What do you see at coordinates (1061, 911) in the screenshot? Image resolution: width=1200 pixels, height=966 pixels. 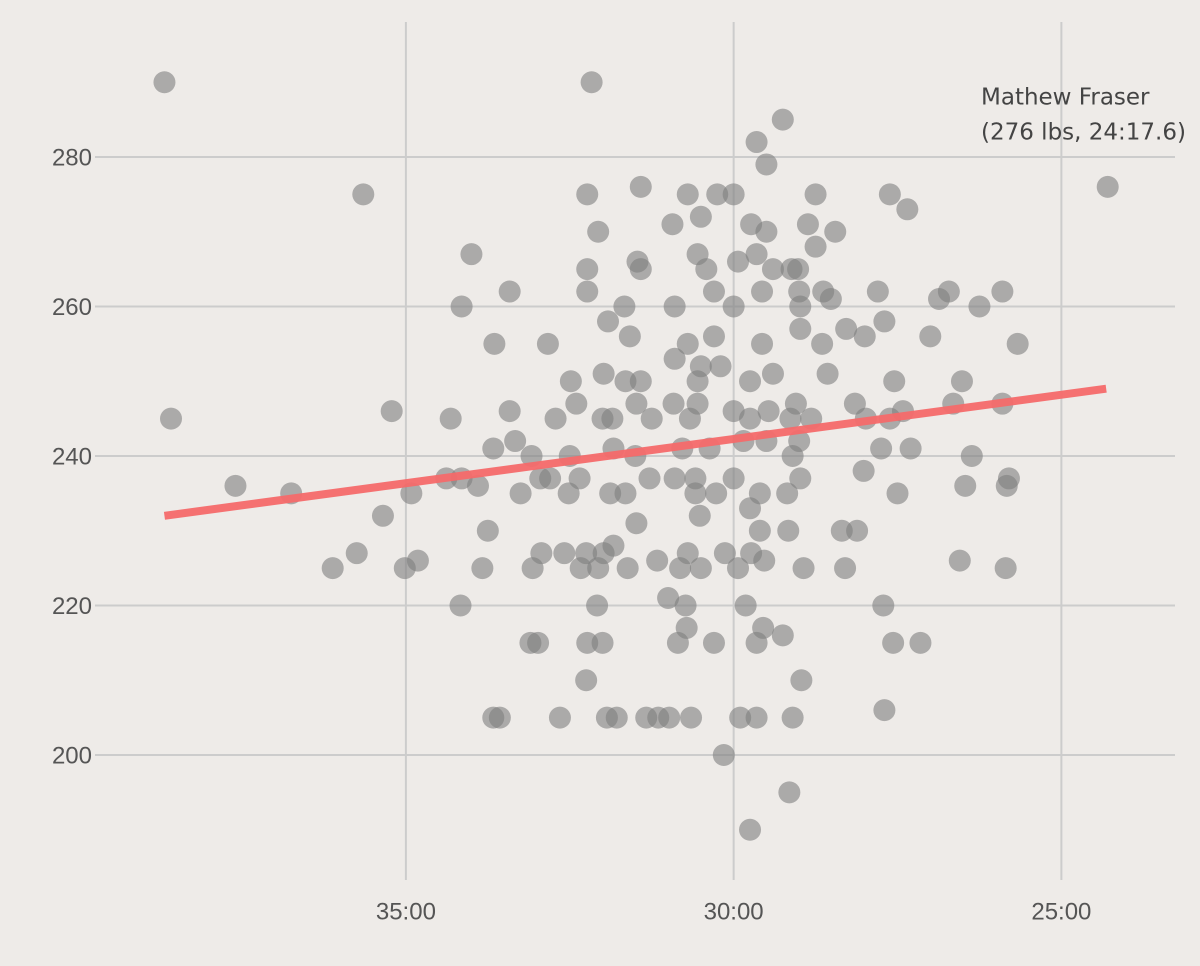 I see `x-tick-label: 25:00` at bounding box center [1061, 911].